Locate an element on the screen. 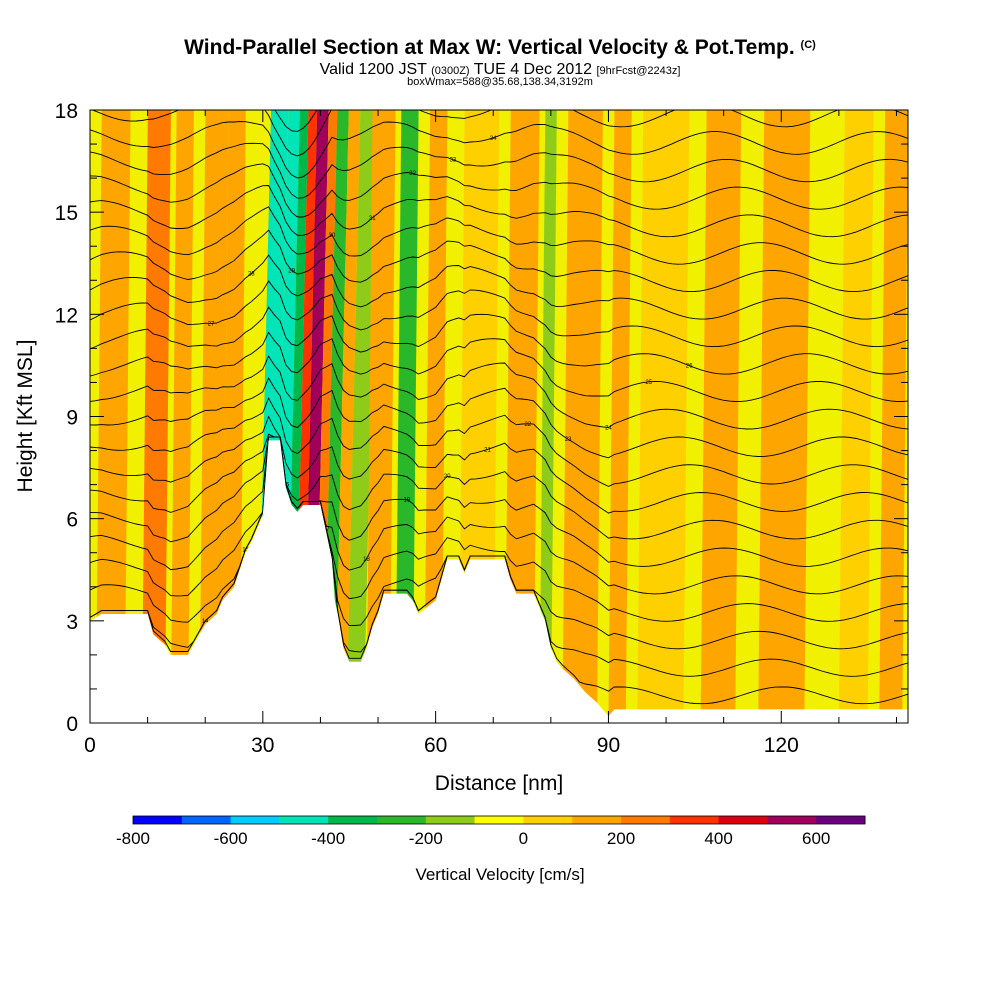  y-tick-label: 9 is located at coordinates (72, 418).